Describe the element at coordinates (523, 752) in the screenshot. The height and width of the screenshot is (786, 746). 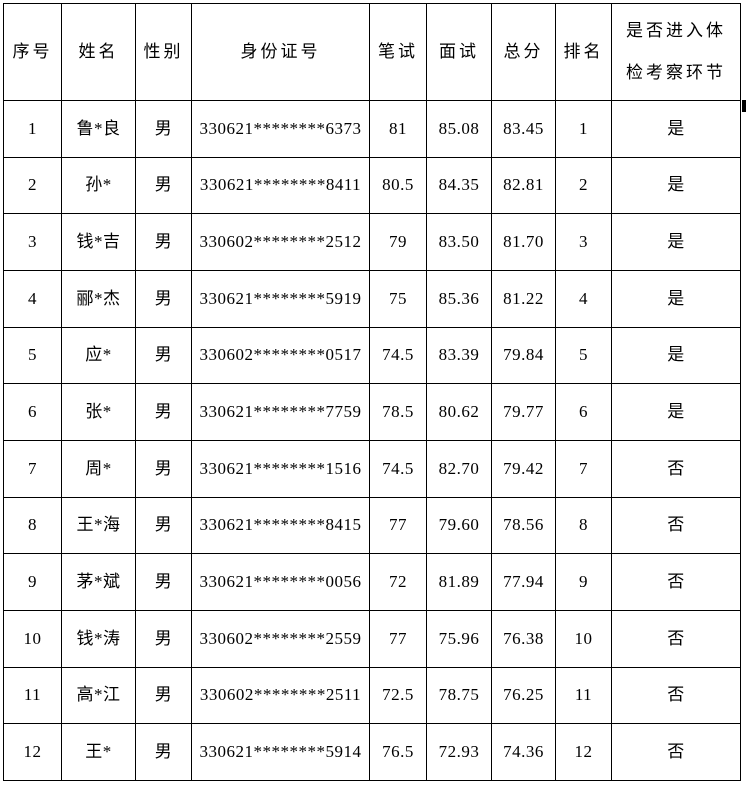
I see `table-cell: 74.36` at that location.